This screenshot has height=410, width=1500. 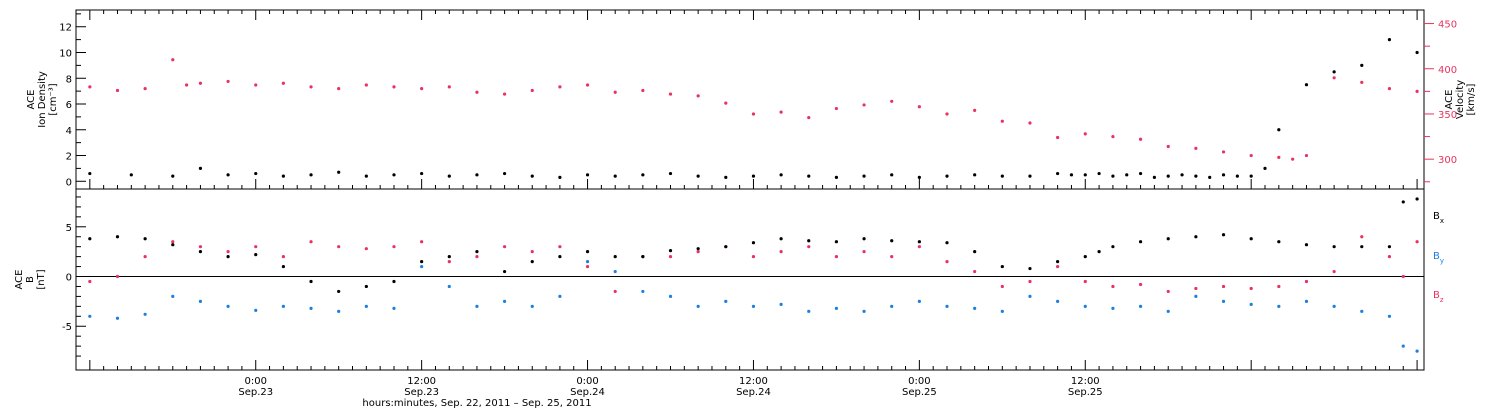 What do you see at coordinates (69, 182) in the screenshot?
I see `density-tick-label: 0` at bounding box center [69, 182].